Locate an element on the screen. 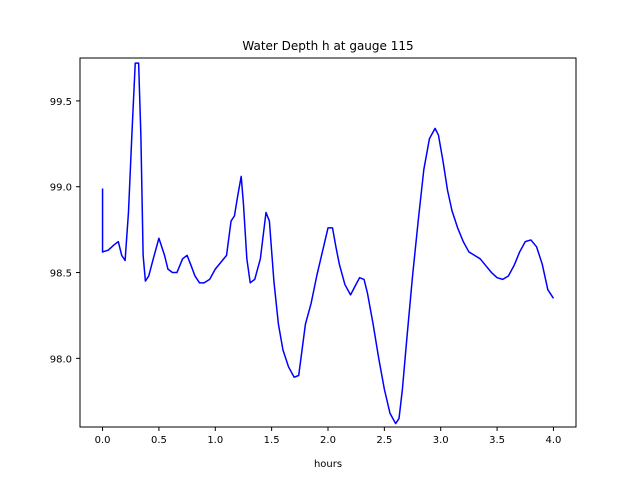 This screenshot has width=640, height=480. x-axis-label: hours is located at coordinates (328, 464).